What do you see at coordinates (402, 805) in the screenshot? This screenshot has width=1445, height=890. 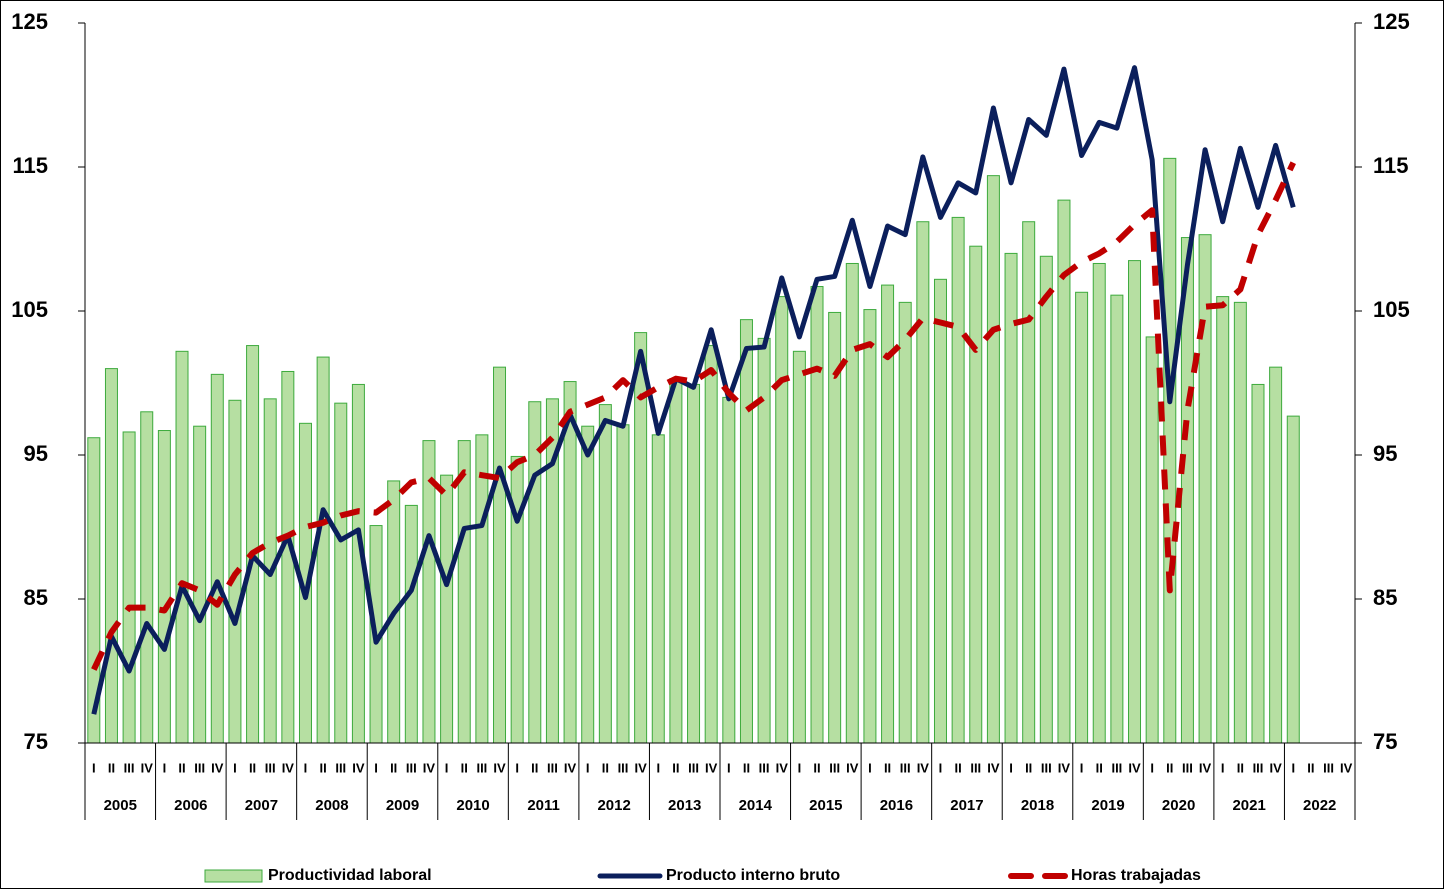 I see `x-group-label: 2009` at bounding box center [402, 805].